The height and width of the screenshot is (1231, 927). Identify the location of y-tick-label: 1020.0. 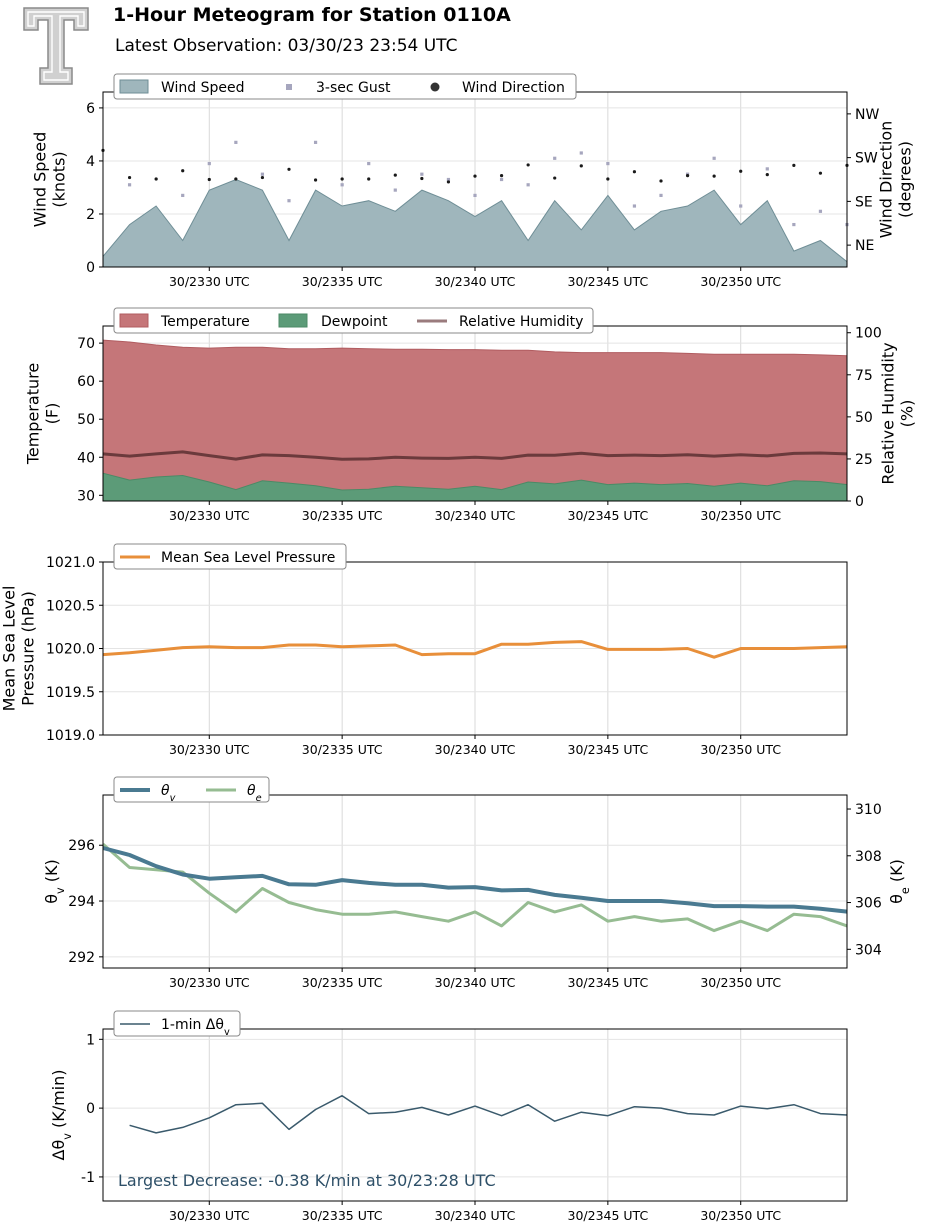
(70, 650).